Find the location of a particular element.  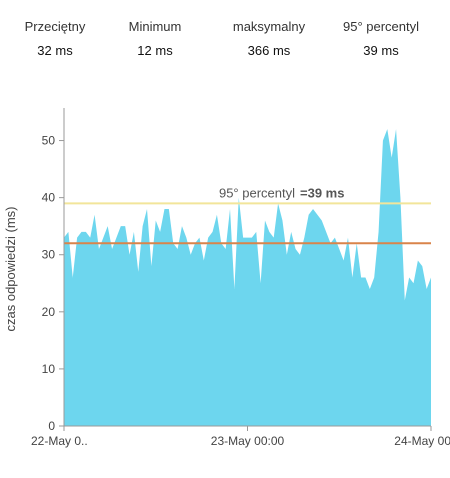

percentile-value-label: =39 ms is located at coordinates (322, 192).